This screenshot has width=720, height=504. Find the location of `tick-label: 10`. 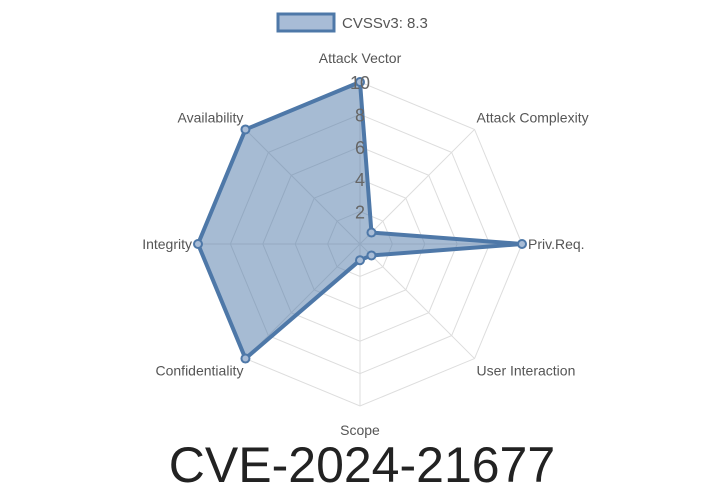

tick-label: 10 is located at coordinates (360, 83).